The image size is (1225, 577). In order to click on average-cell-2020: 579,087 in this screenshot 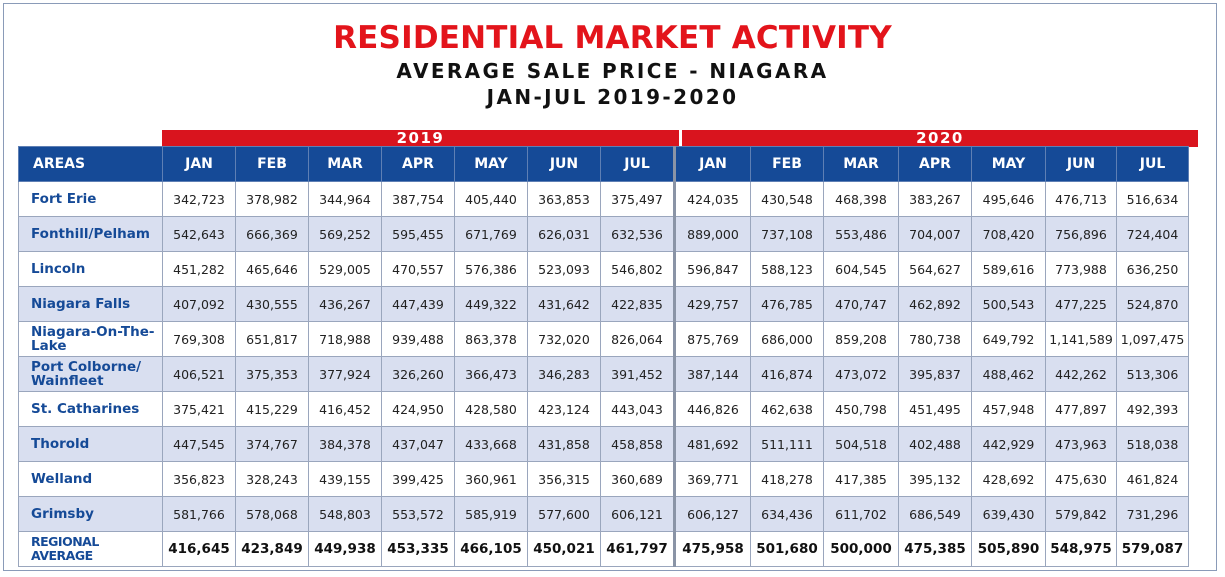, I will do `click(1152, 549)`.